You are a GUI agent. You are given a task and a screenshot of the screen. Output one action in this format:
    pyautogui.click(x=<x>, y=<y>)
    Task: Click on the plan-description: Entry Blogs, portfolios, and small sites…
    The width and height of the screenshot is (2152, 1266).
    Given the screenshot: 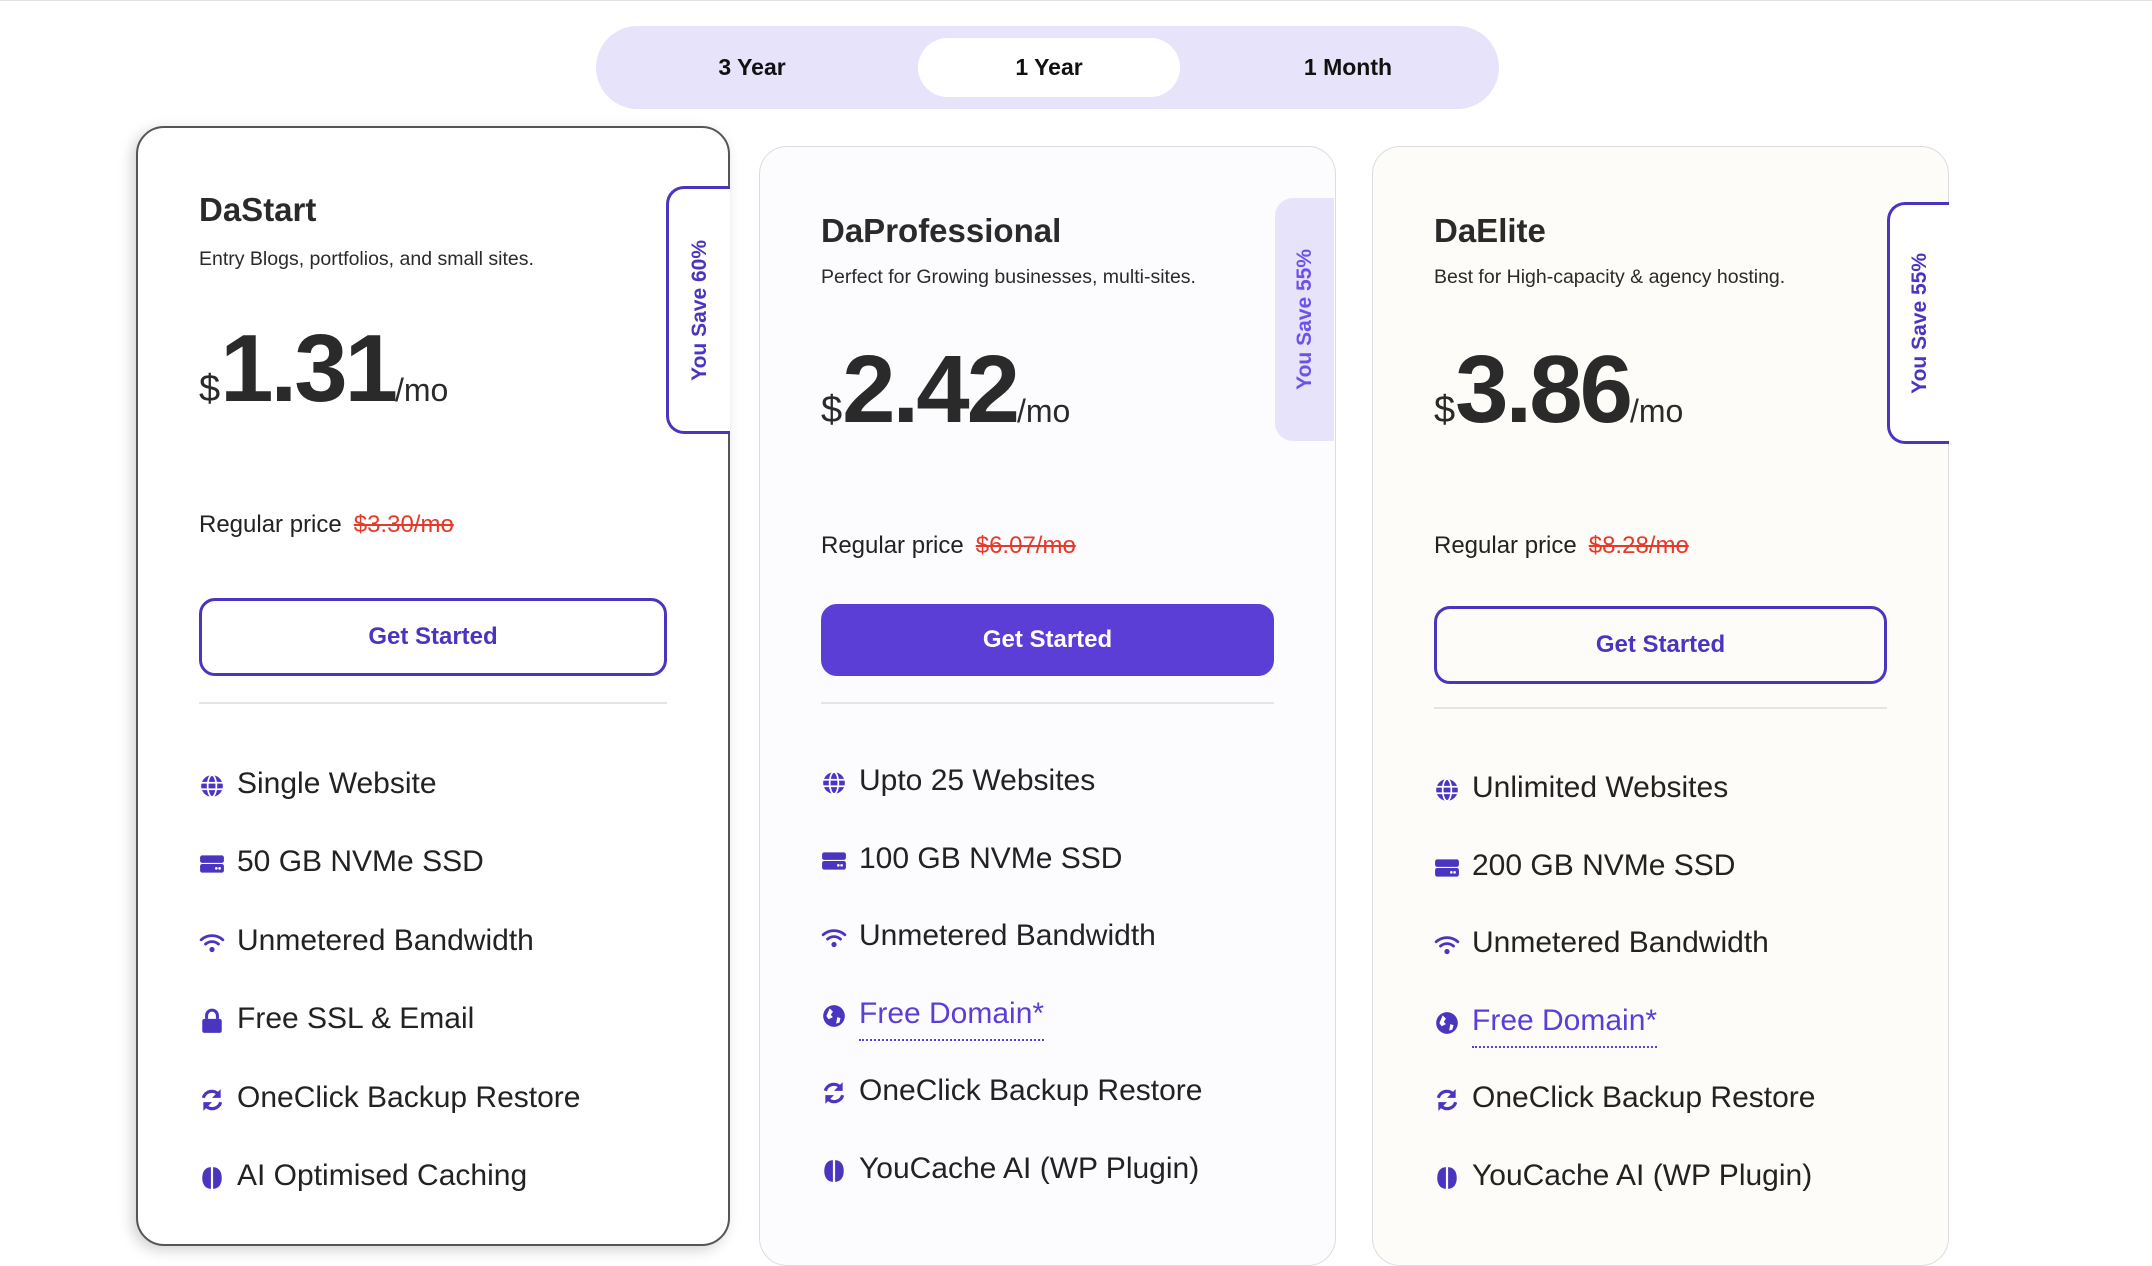 What is the action you would take?
    pyautogui.click(x=366, y=259)
    